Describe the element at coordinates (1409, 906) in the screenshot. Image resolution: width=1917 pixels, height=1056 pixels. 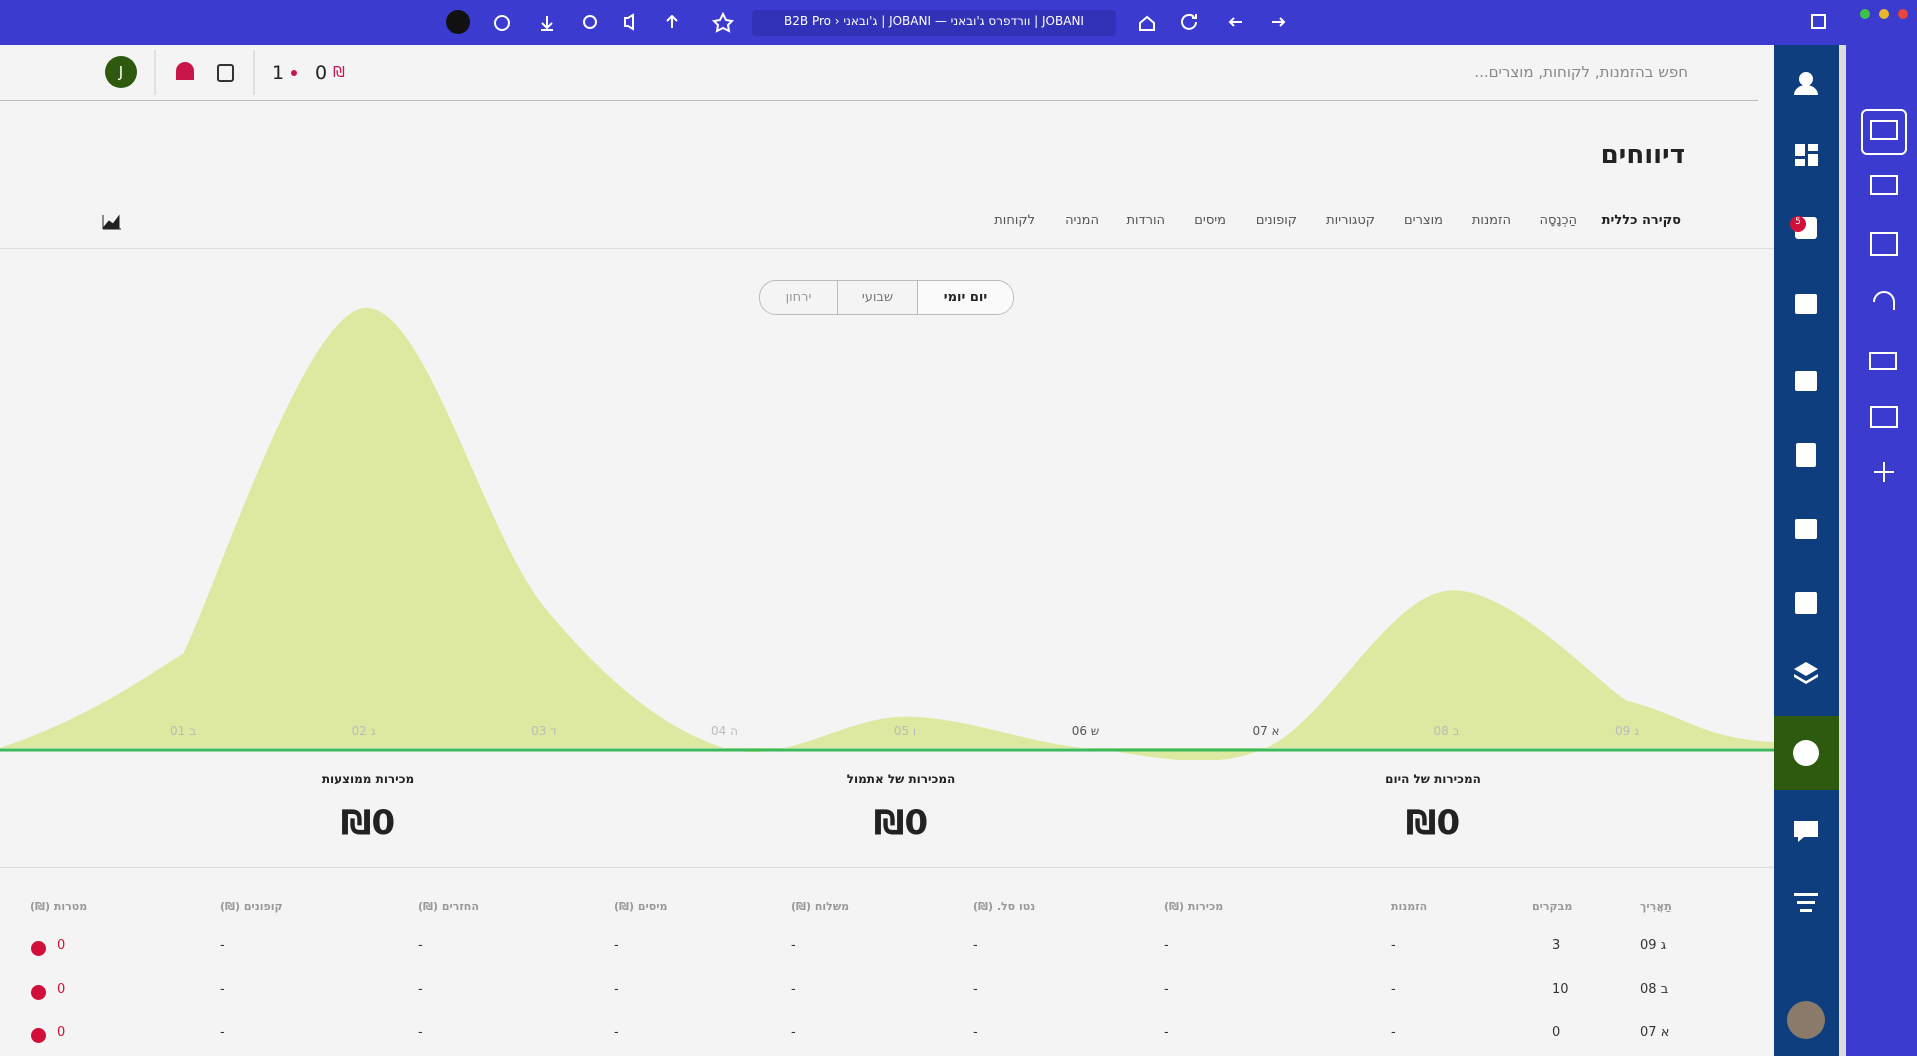
I see `column-header: הזמנות` at that location.